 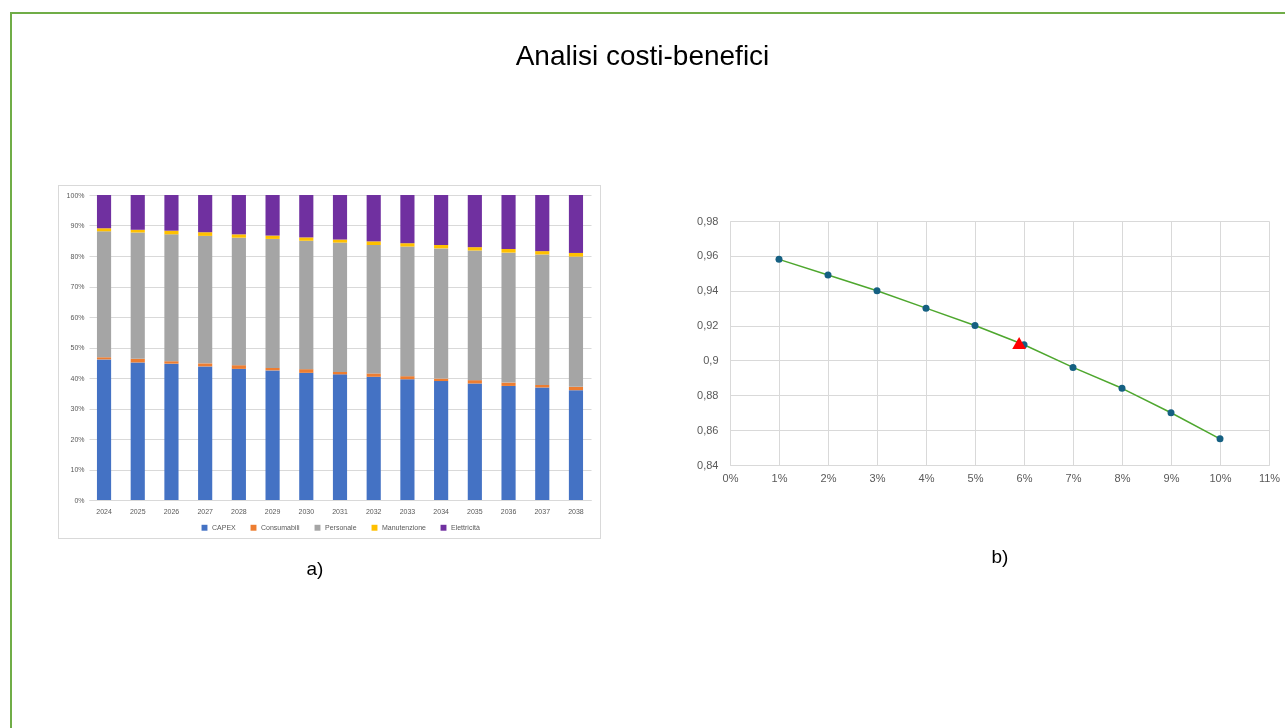 What do you see at coordinates (315, 569) in the screenshot?
I see `text: a)` at bounding box center [315, 569].